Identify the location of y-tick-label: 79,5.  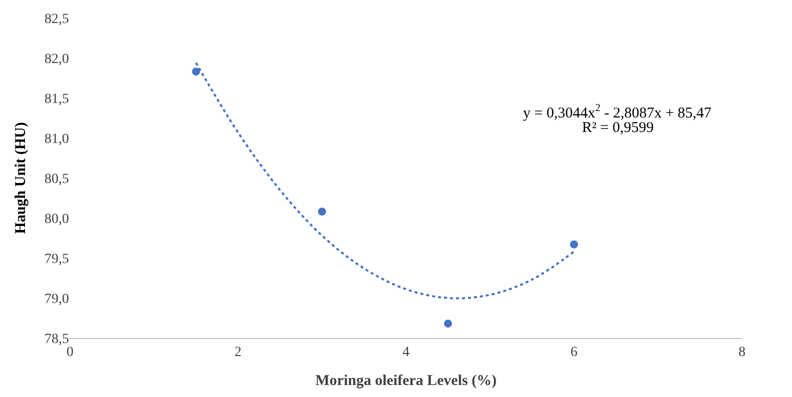
(56, 259).